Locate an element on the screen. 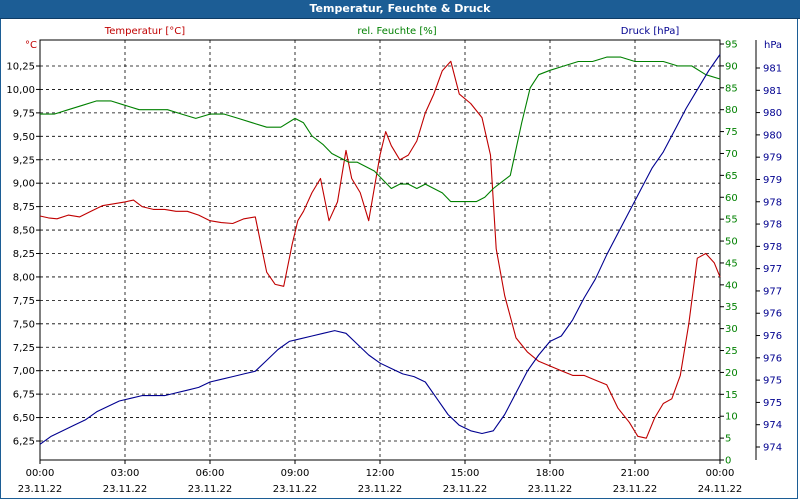 Image resolution: width=800 pixels, height=500 pixels. temp-tick-label: 7,25 is located at coordinates (24, 348).